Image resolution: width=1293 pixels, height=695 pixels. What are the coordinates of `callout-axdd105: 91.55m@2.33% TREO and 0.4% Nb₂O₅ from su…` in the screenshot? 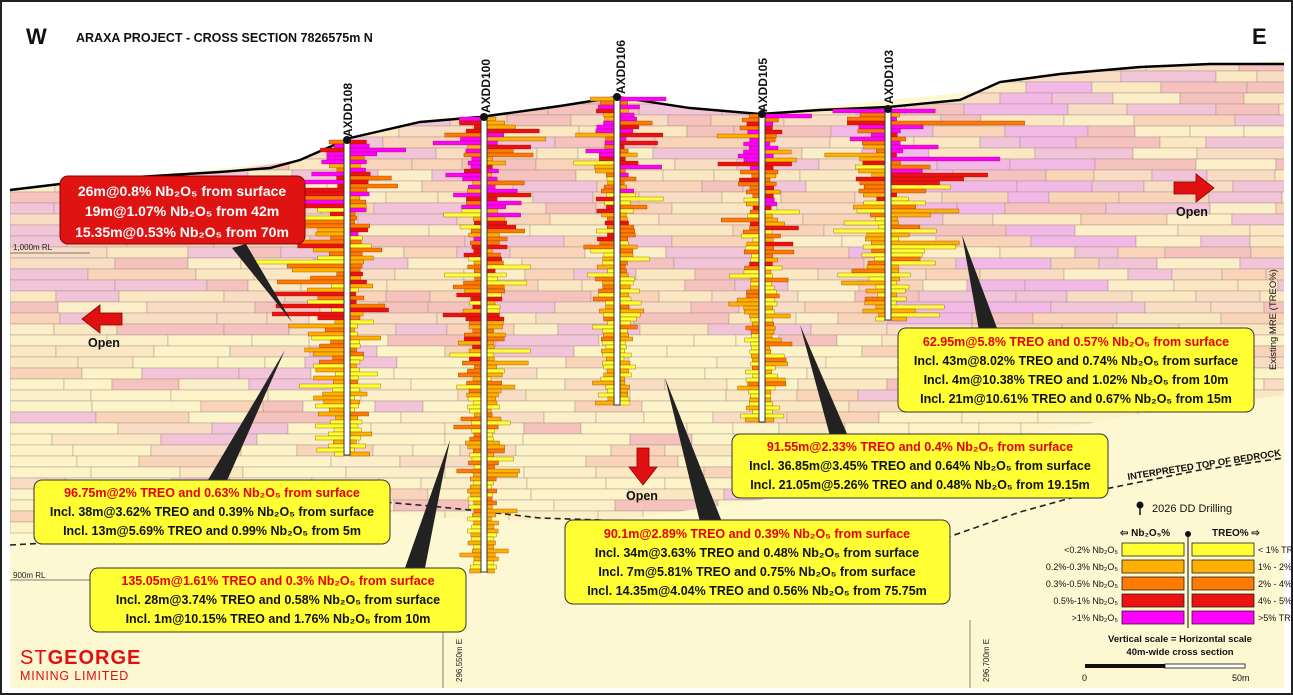 It's located at (920, 466).